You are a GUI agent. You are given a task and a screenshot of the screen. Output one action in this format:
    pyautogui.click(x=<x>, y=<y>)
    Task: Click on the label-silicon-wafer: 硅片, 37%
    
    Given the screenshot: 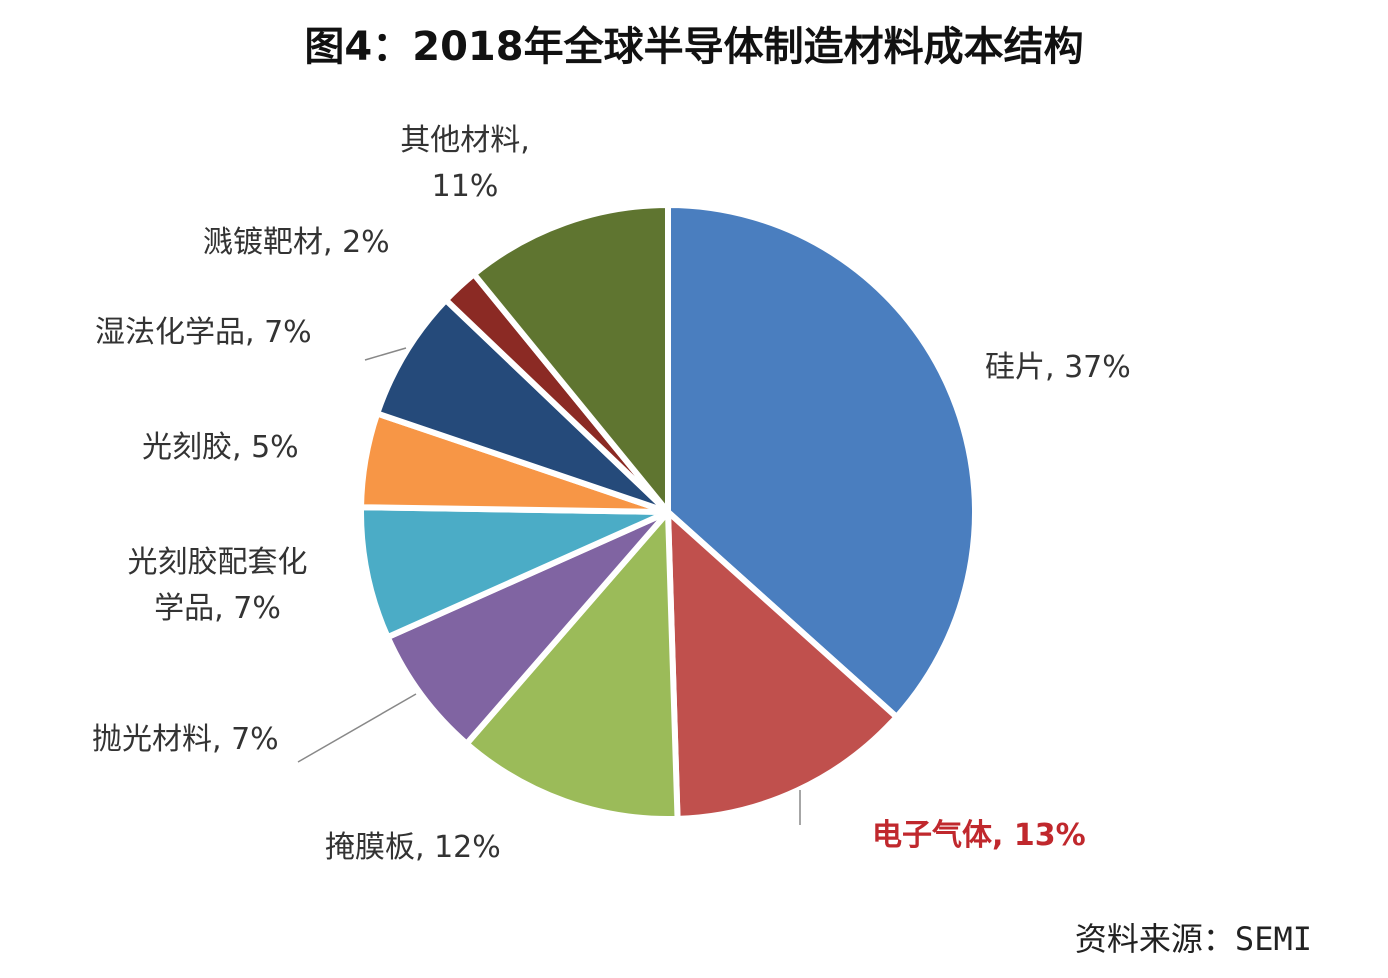 What is the action you would take?
    pyautogui.click(x=1058, y=367)
    